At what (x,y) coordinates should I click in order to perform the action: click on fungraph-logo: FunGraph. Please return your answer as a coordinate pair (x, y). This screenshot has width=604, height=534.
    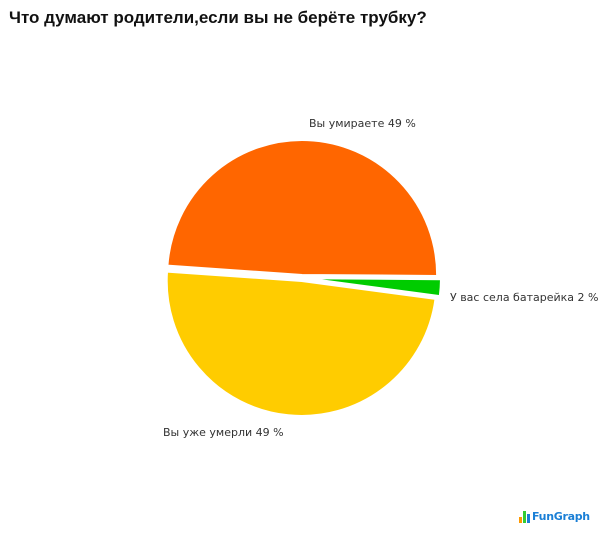
    Looking at the image, I should click on (554, 517).